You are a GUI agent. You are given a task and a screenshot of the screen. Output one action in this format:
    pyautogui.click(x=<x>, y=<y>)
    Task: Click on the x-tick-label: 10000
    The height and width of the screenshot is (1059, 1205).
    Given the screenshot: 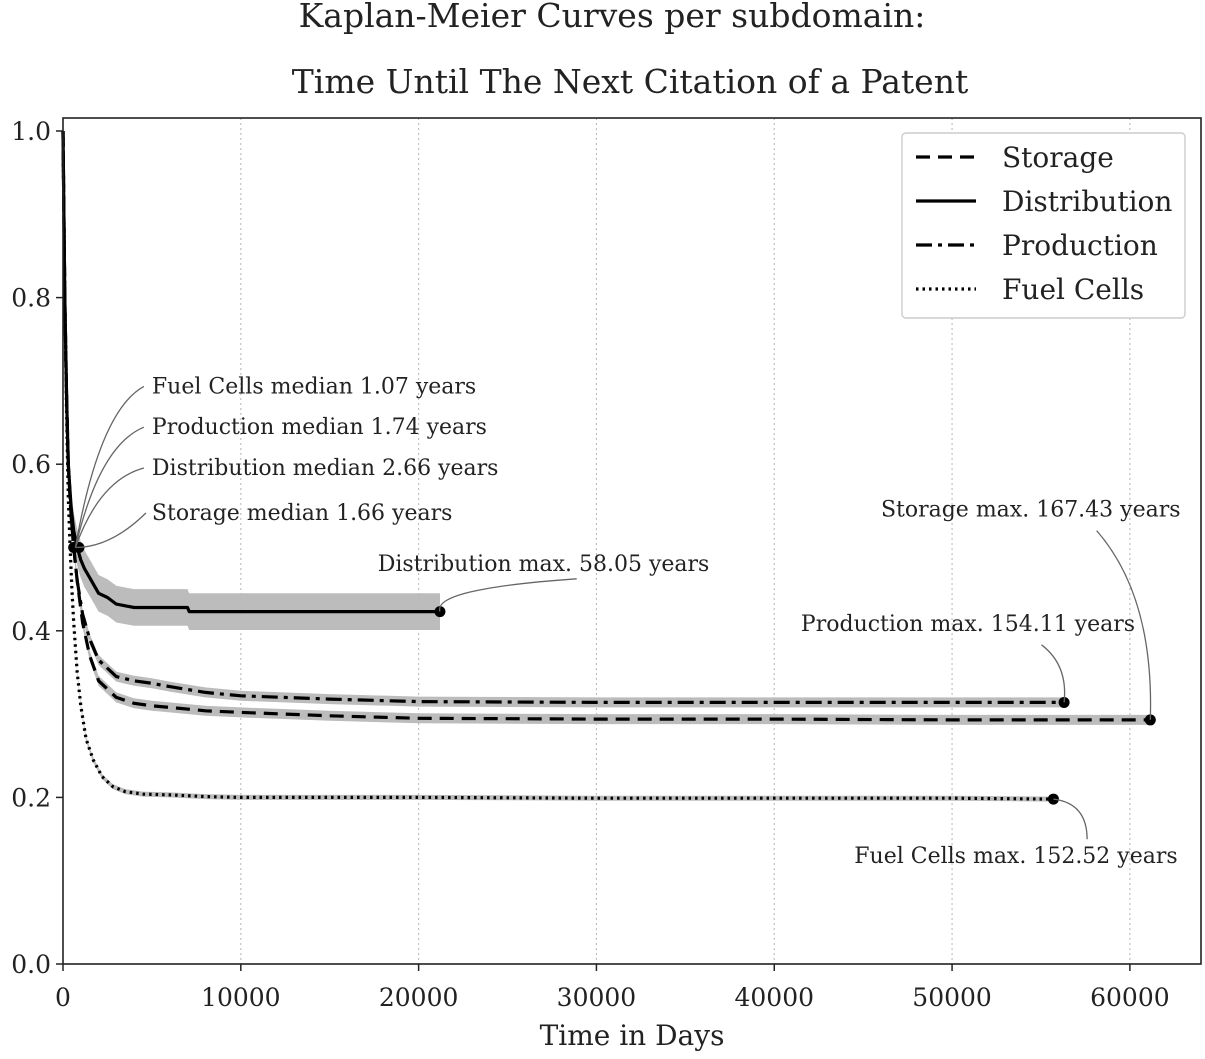 What is the action you would take?
    pyautogui.click(x=241, y=997)
    